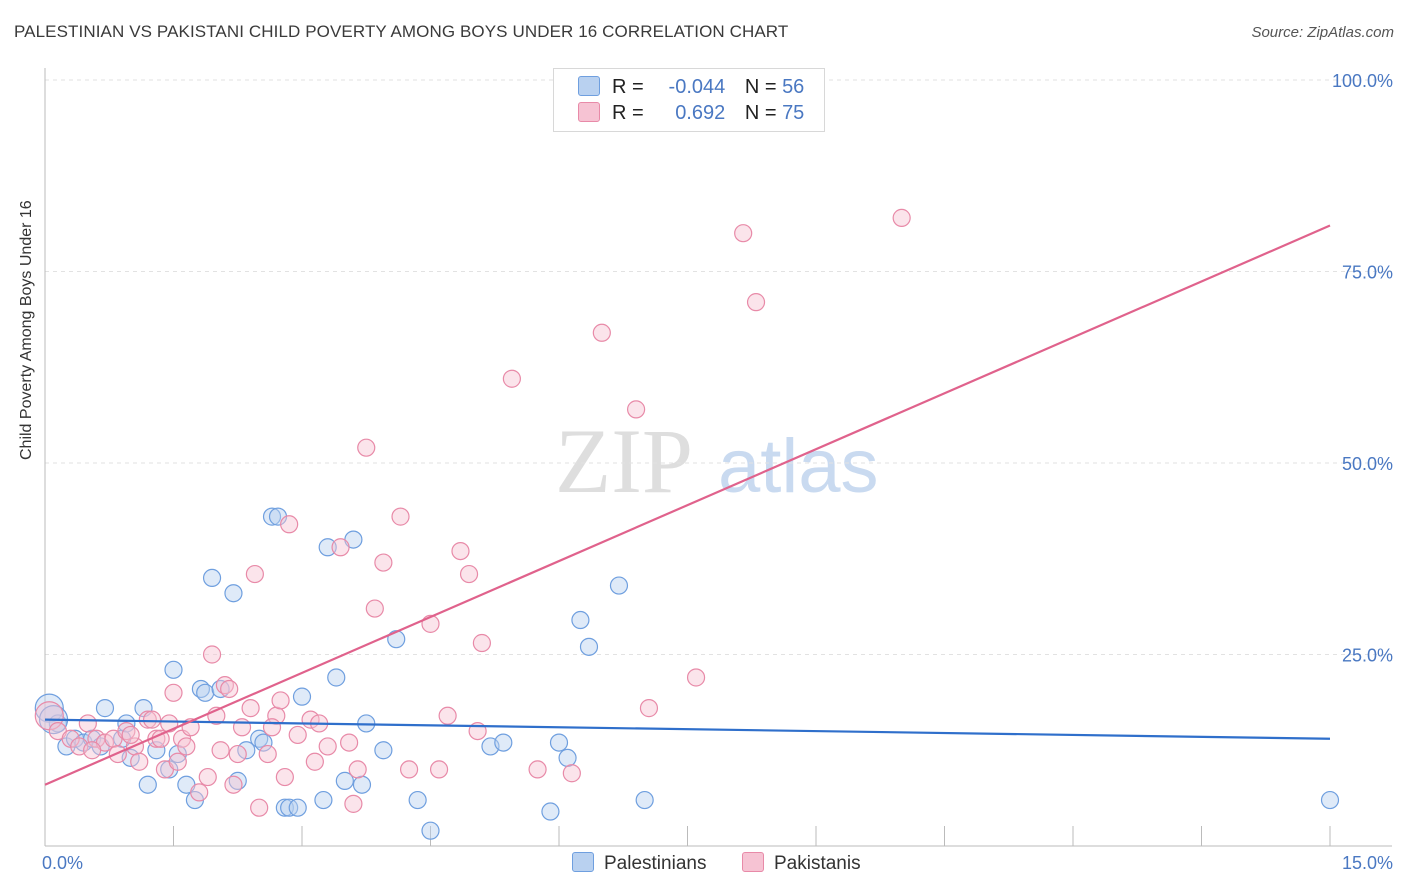 The height and width of the screenshot is (892, 1406). What do you see at coordinates (26, 330) in the screenshot?
I see `y-axis-label: Child Poverty Among Boys Under 16` at bounding box center [26, 330].